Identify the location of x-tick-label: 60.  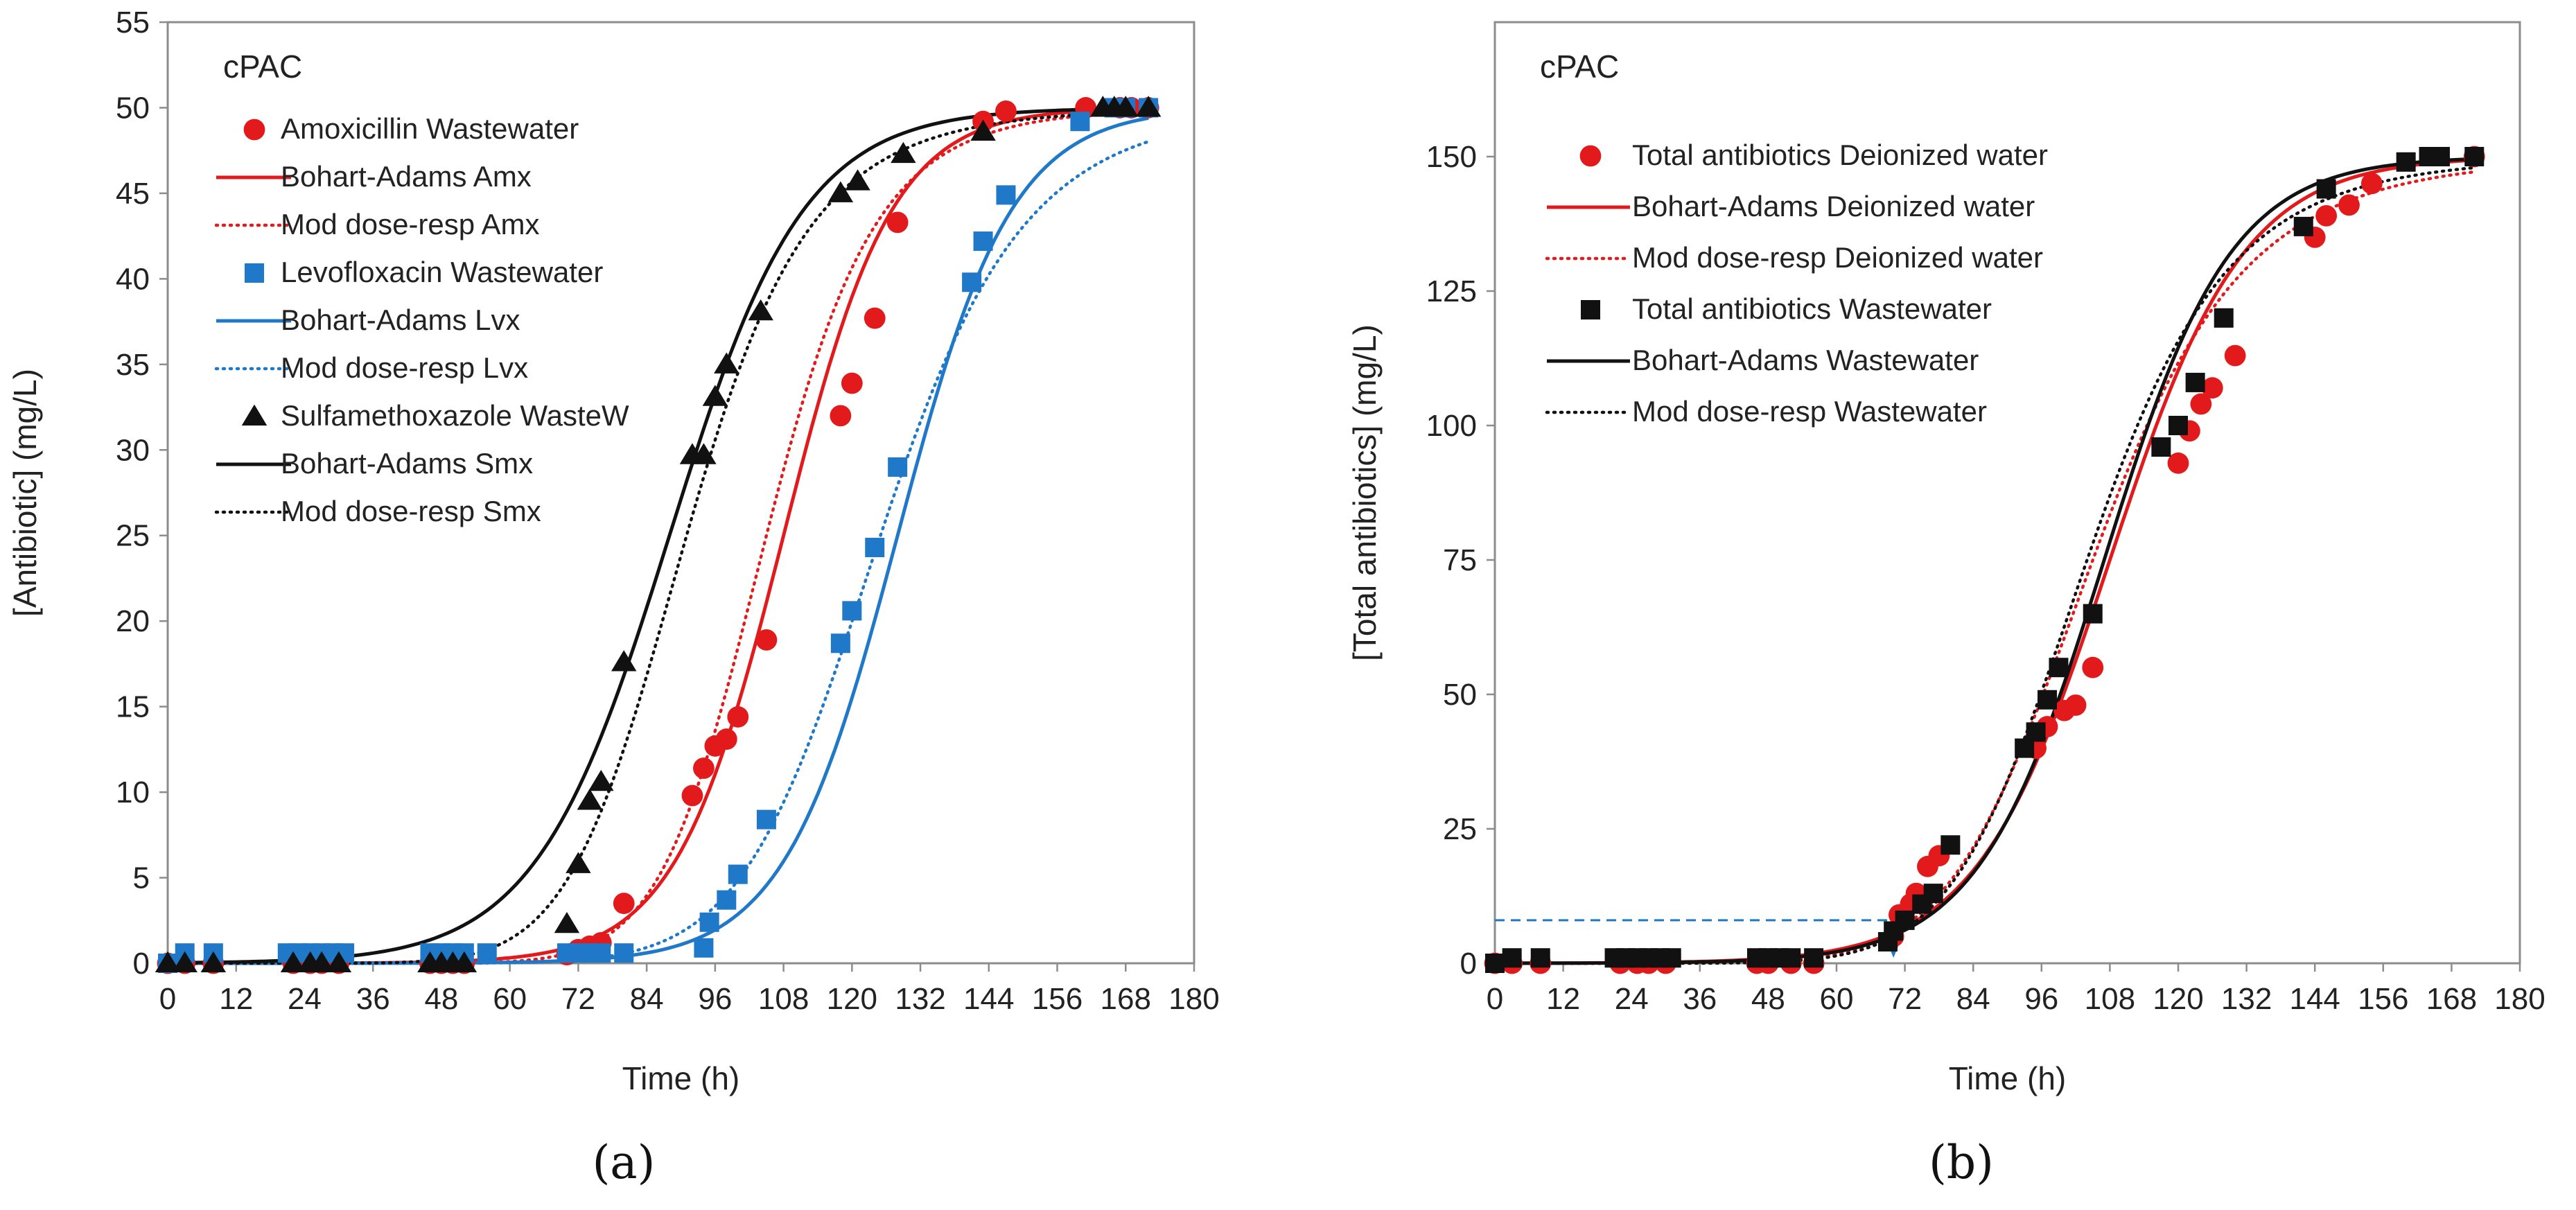
(510, 999).